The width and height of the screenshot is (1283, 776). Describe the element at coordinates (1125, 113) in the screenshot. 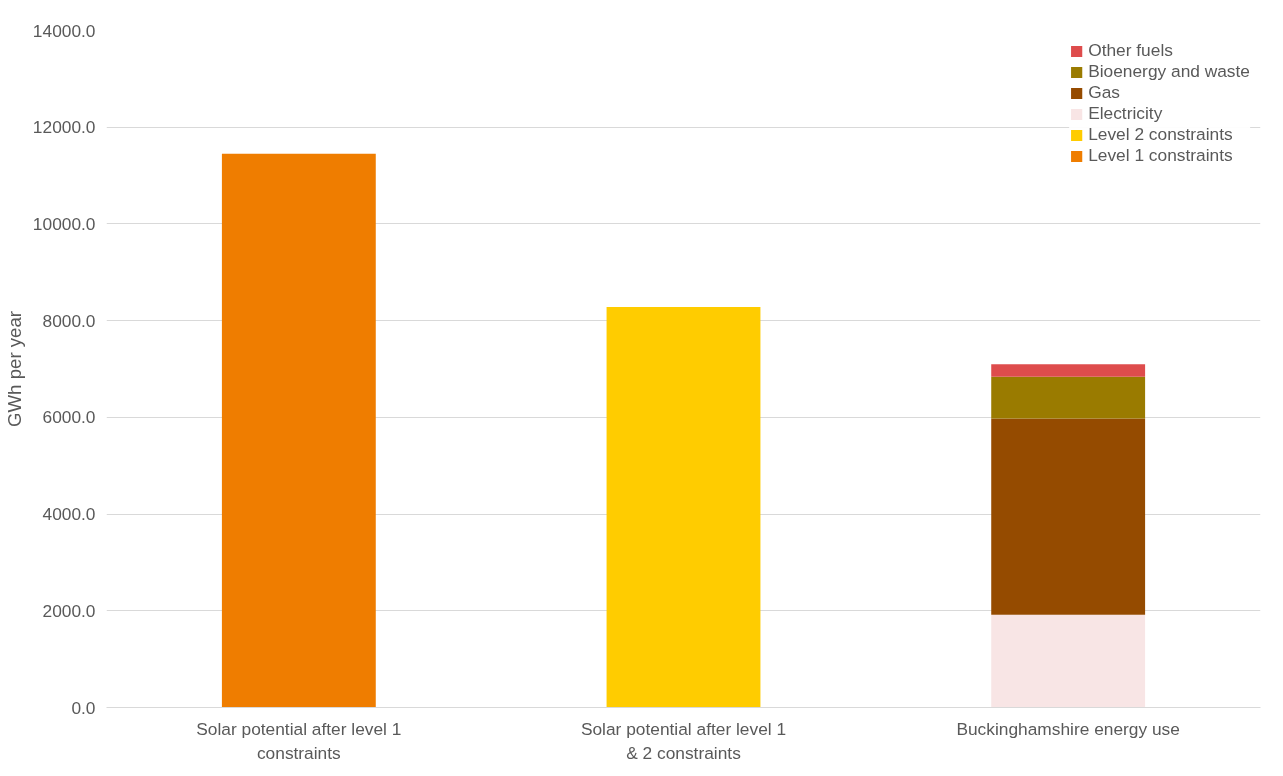

I see `legend-label: Electricity` at that location.